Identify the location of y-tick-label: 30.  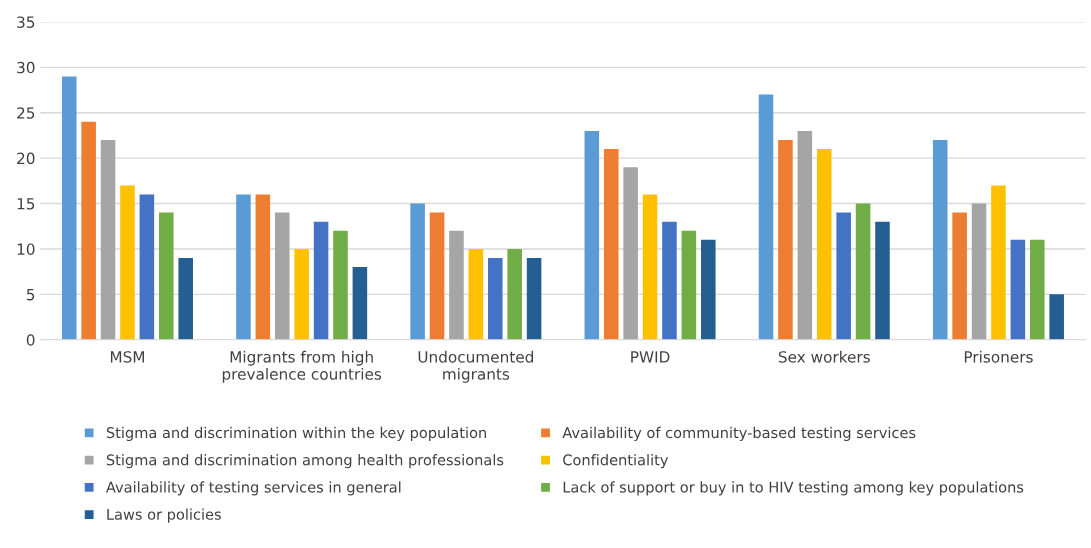
(26, 67).